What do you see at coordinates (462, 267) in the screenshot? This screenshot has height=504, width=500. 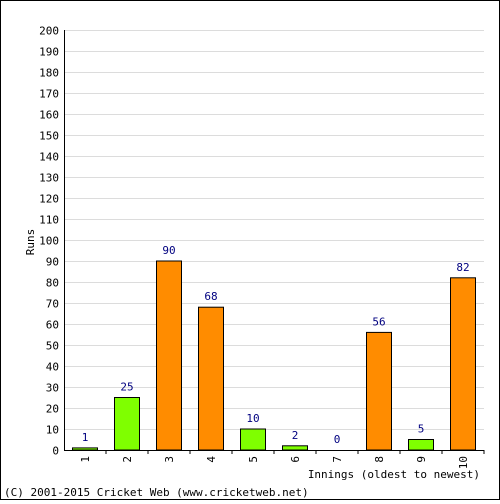 I see `data-label: 82` at bounding box center [462, 267].